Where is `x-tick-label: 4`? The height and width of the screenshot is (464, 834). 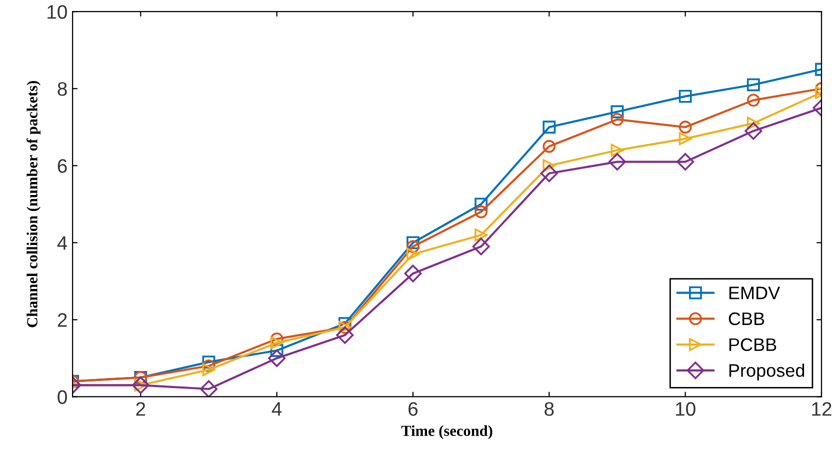 x-tick-label: 4 is located at coordinates (277, 409).